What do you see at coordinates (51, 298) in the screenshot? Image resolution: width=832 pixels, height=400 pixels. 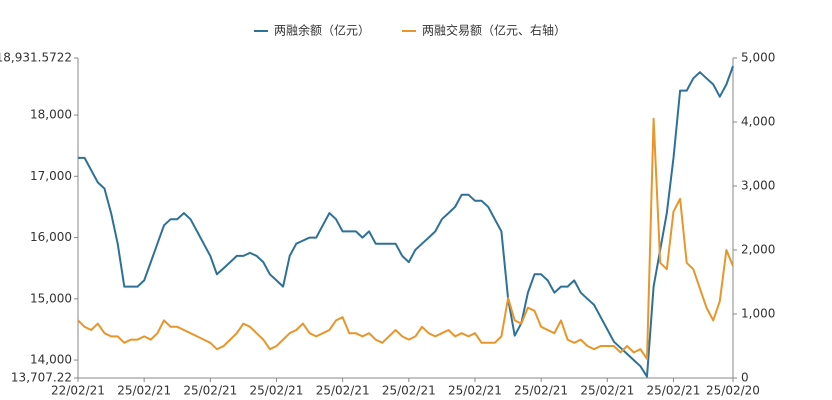 I see `y-tick-label: 15,000` at bounding box center [51, 298].